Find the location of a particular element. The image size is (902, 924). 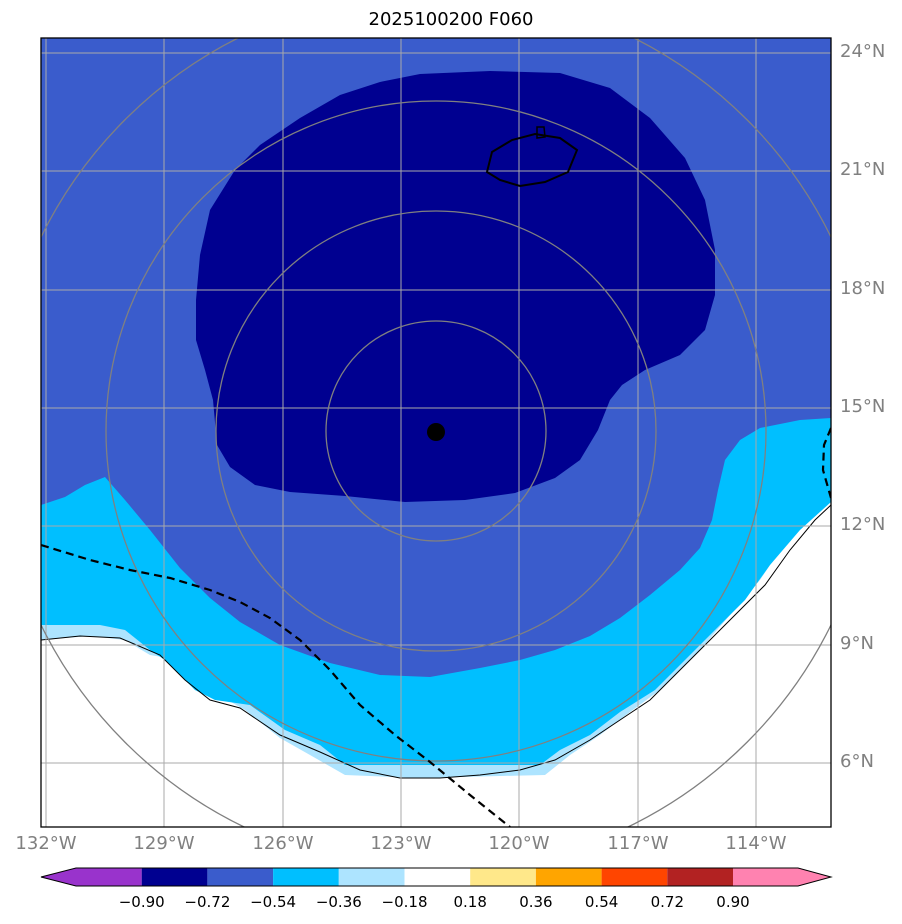

lon-label-123w: 123°W is located at coordinates (401, 843).